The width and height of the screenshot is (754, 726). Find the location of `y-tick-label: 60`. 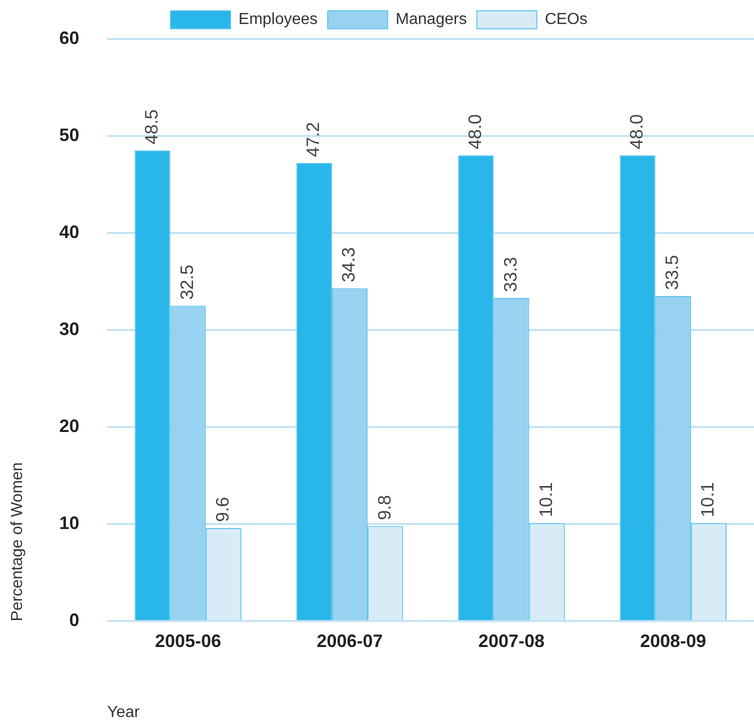

y-tick-label: 60 is located at coordinates (69, 38).